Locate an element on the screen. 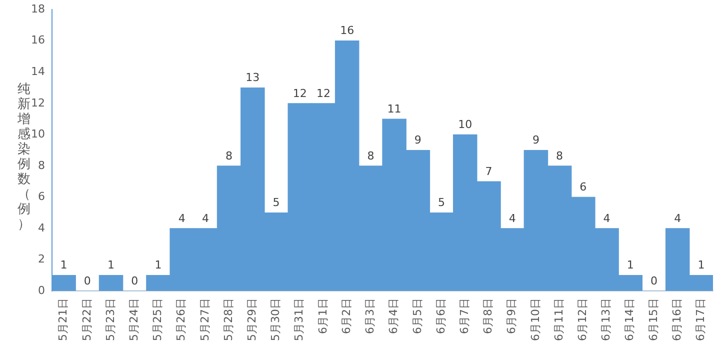 The image size is (727, 344). data-label: 16 is located at coordinates (347, 31).